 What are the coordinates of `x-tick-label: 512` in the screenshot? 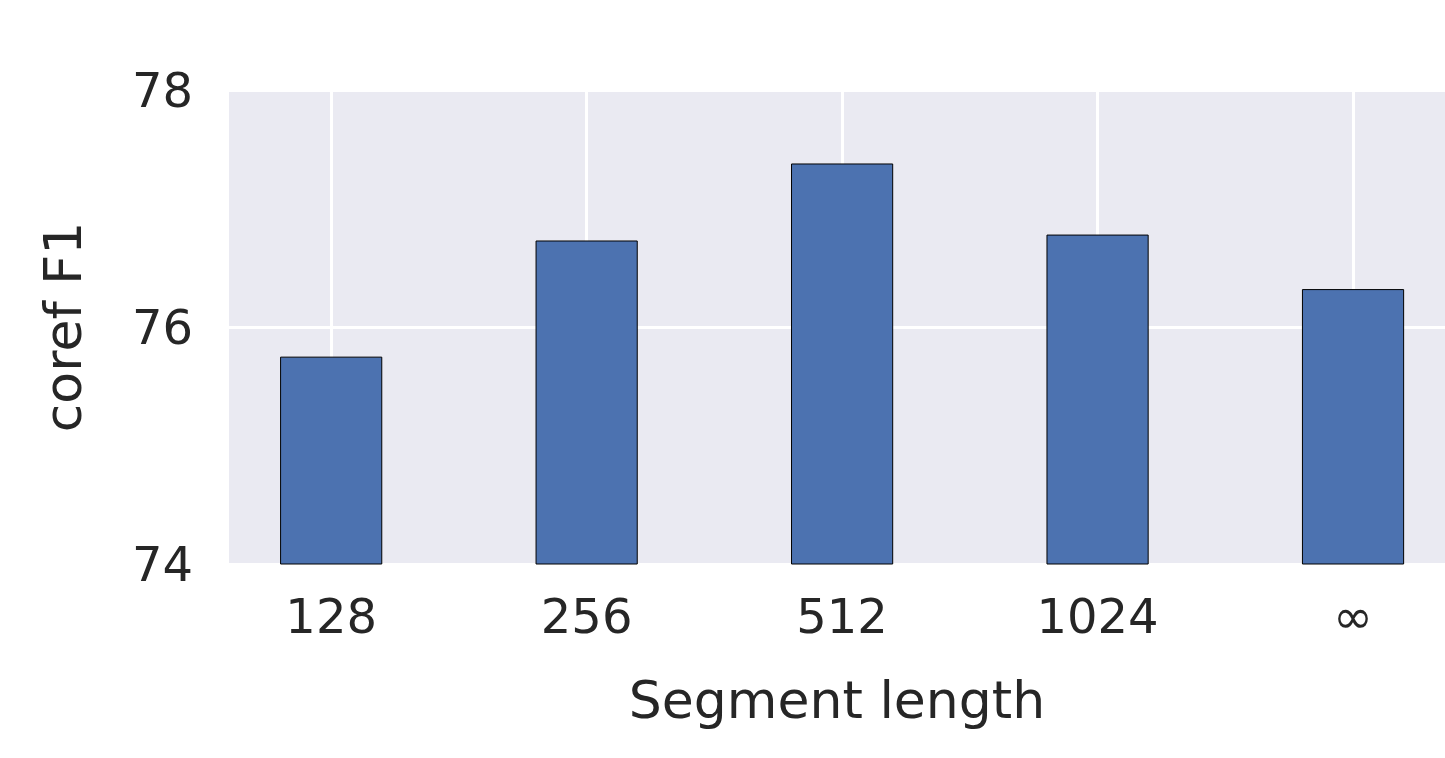 It's located at (842, 616).